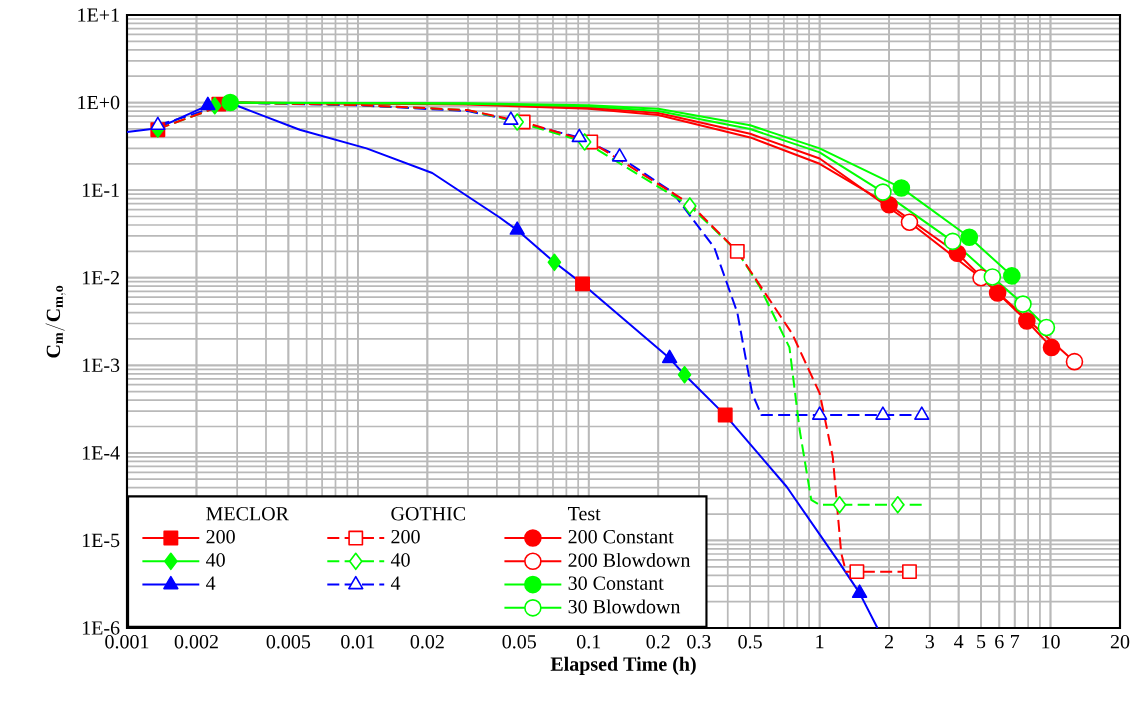  What do you see at coordinates (247, 514) in the screenshot?
I see `annotation: MECLOR` at bounding box center [247, 514].